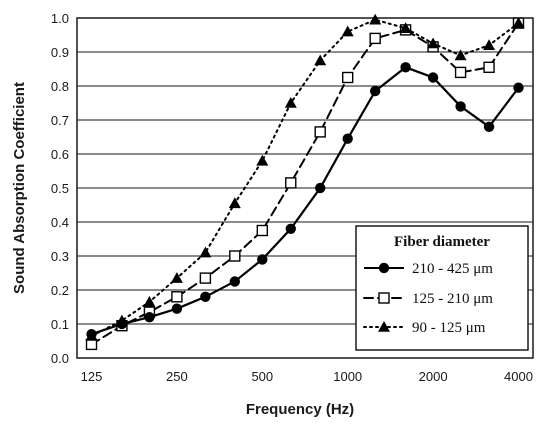 Image resolution: width=550 pixels, height=425 pixels. Describe the element at coordinates (60, 256) in the screenshot. I see `y-tick-label: 0.3` at that location.